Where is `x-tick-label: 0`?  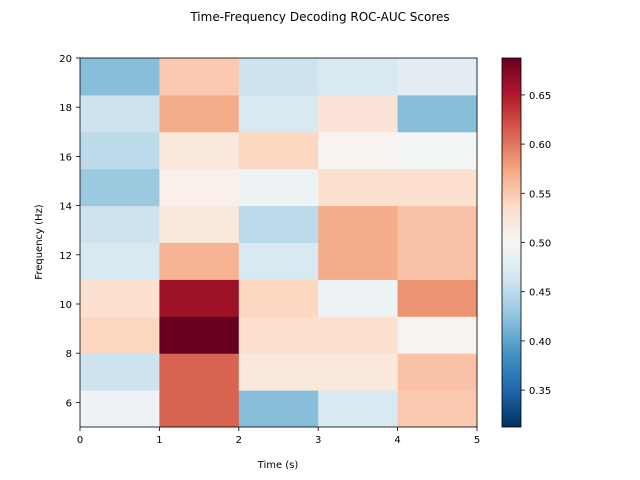 x-tick-label: 0 is located at coordinates (80, 440).